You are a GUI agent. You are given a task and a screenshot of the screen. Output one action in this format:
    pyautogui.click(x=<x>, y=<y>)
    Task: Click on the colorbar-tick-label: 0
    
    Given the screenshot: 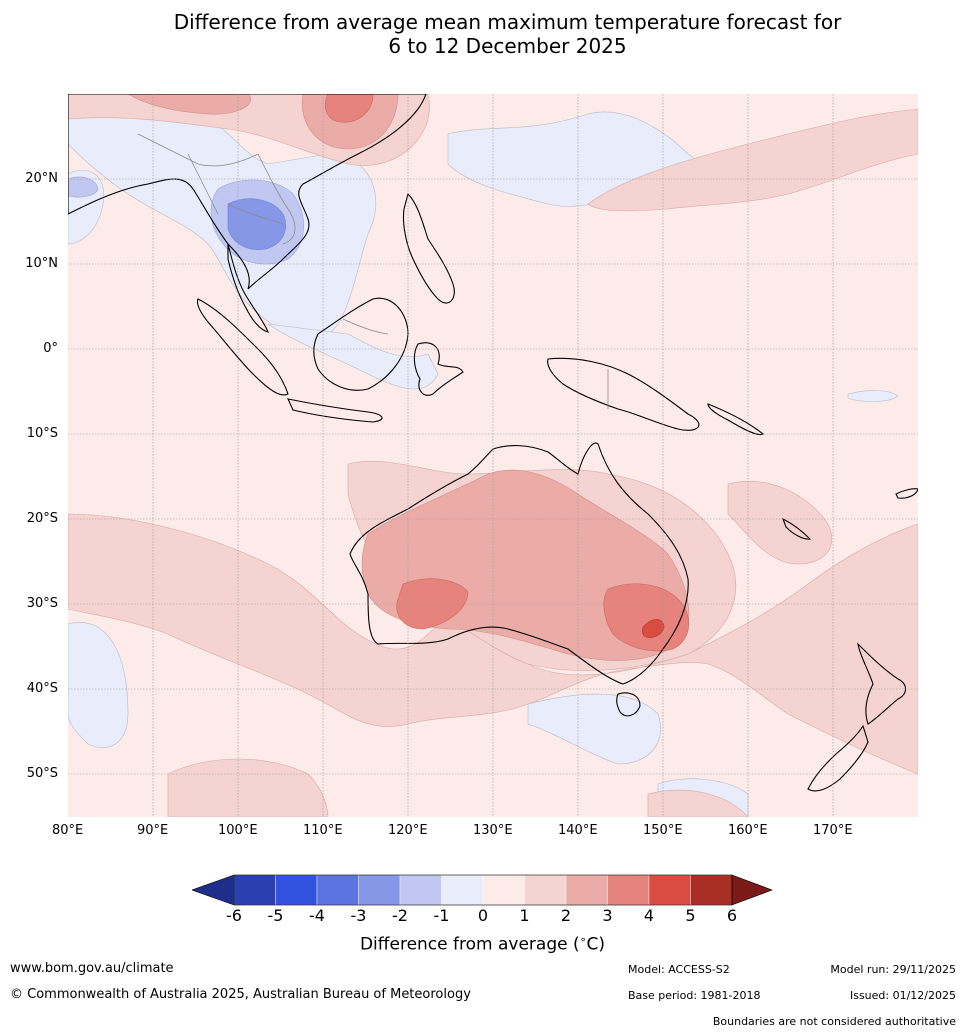 What is the action you would take?
    pyautogui.click(x=483, y=915)
    